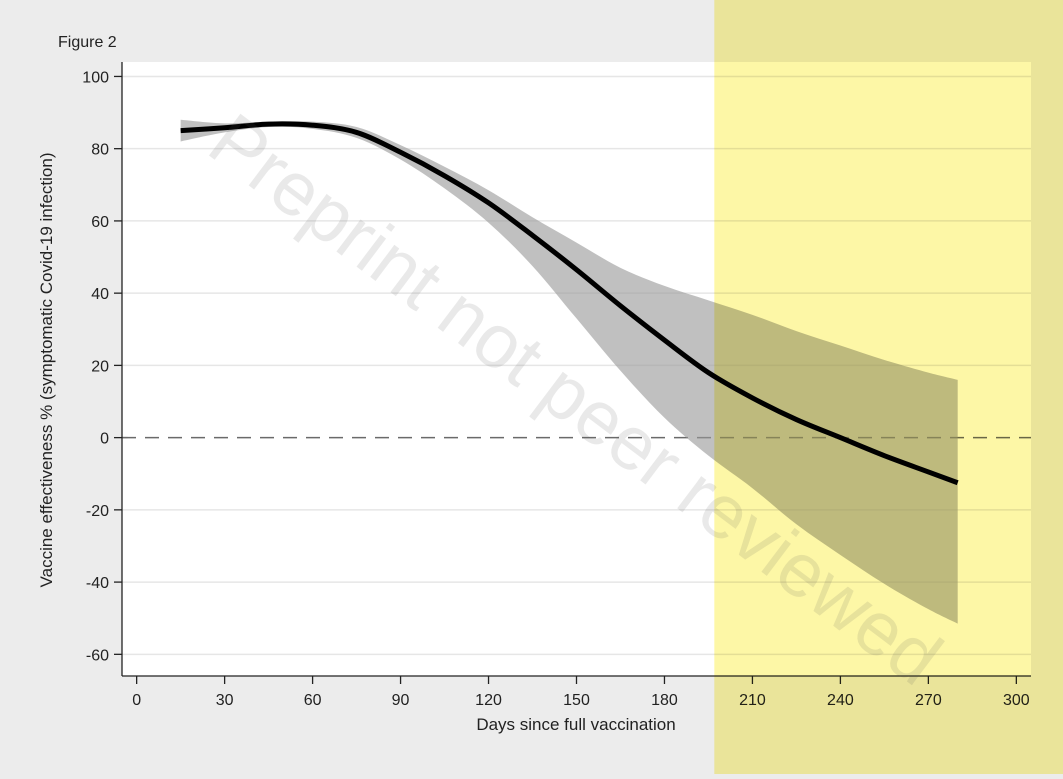 The height and width of the screenshot is (779, 1063). Describe the element at coordinates (488, 700) in the screenshot. I see `x-tick-label: 120` at that location.